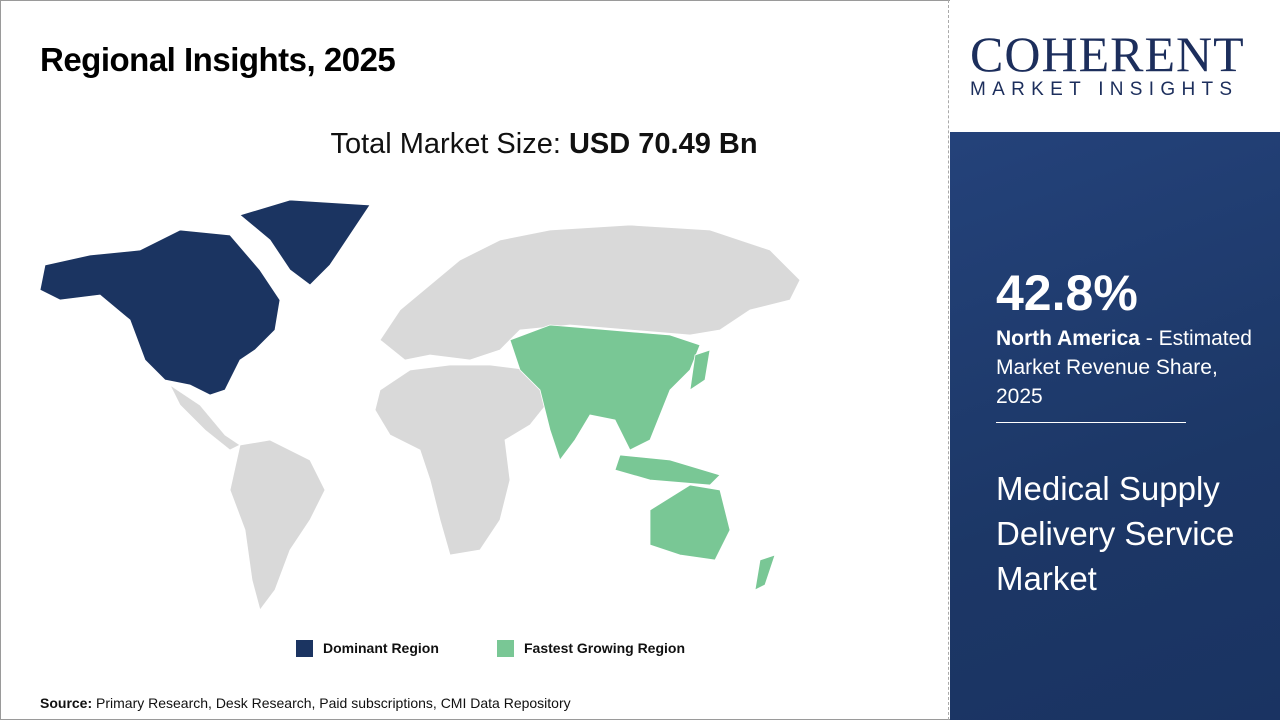  I want to click on logo: COHERENT MARKET INSIGHTS, so click(1115, 66).